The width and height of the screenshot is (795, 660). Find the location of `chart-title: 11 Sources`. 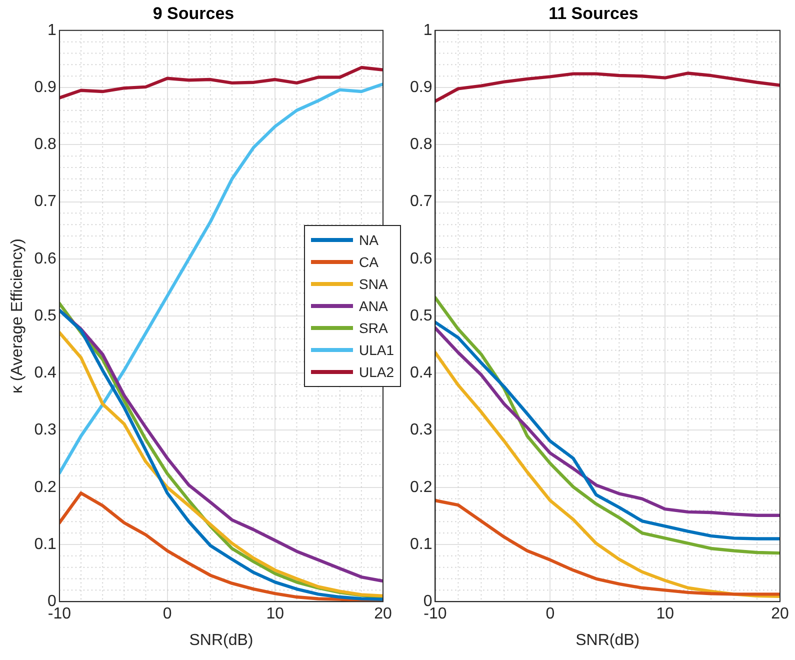

chart-title: 11 Sources is located at coordinates (593, 13).